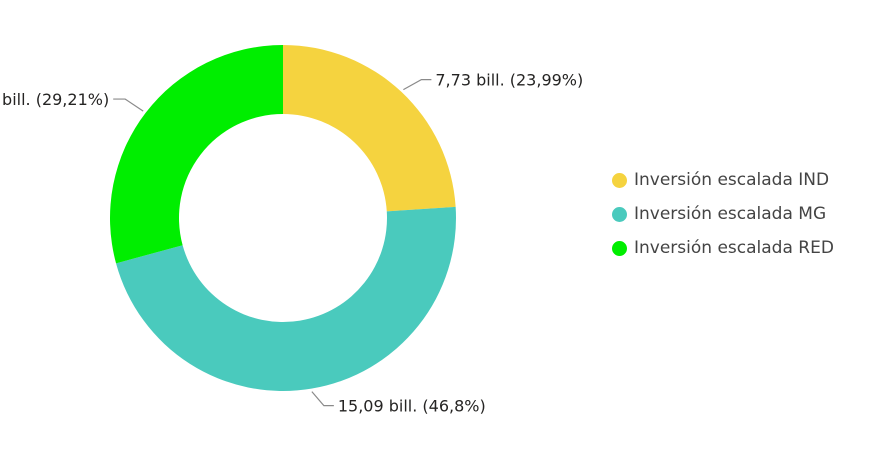 Image resolution: width=873 pixels, height=451 pixels. What do you see at coordinates (369, 128) in the screenshot?
I see `donut-slice-ind` at bounding box center [369, 128].